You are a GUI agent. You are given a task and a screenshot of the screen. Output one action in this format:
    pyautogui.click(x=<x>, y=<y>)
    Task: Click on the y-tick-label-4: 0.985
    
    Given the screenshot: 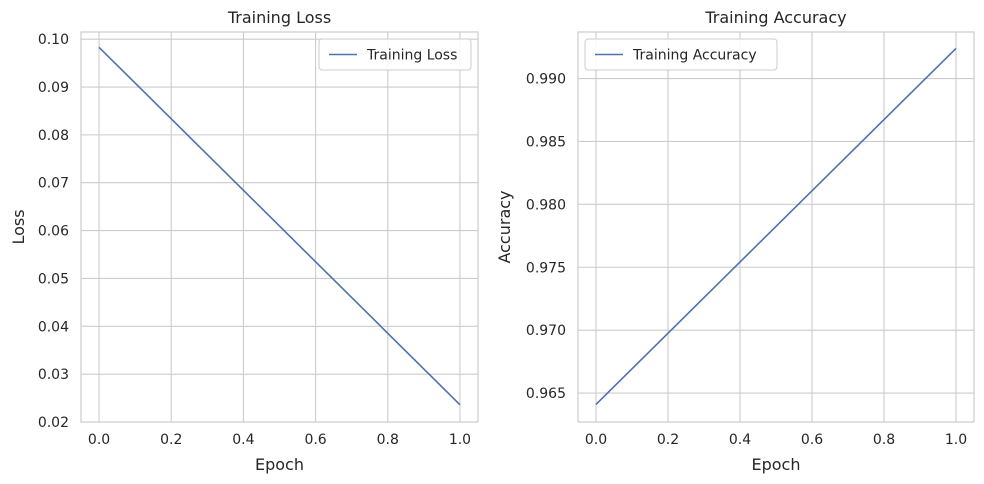 What is the action you would take?
    pyautogui.click(x=546, y=142)
    